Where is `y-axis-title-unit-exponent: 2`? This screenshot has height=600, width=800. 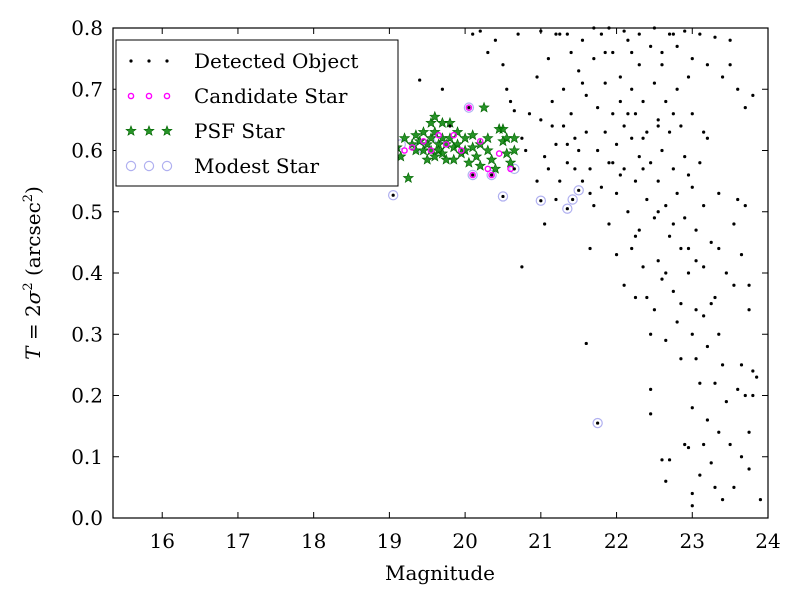
y-axis-title-unit-exponent: 2 is located at coordinates (28, 198).